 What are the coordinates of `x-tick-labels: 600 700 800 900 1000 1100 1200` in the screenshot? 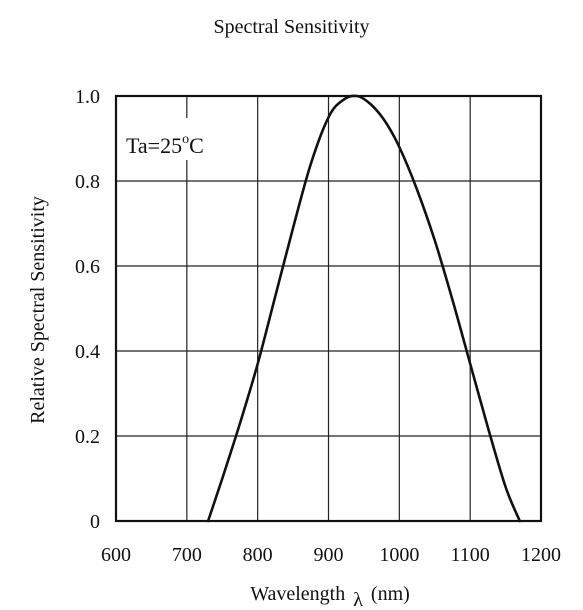 It's located at (331, 555).